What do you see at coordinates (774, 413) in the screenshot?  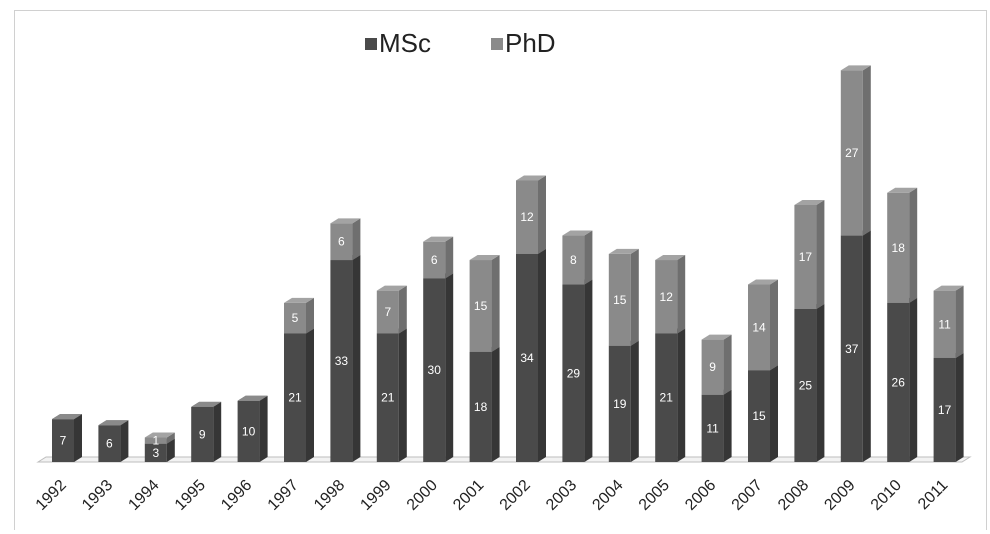 I see `bar-msc-2007-side` at bounding box center [774, 413].